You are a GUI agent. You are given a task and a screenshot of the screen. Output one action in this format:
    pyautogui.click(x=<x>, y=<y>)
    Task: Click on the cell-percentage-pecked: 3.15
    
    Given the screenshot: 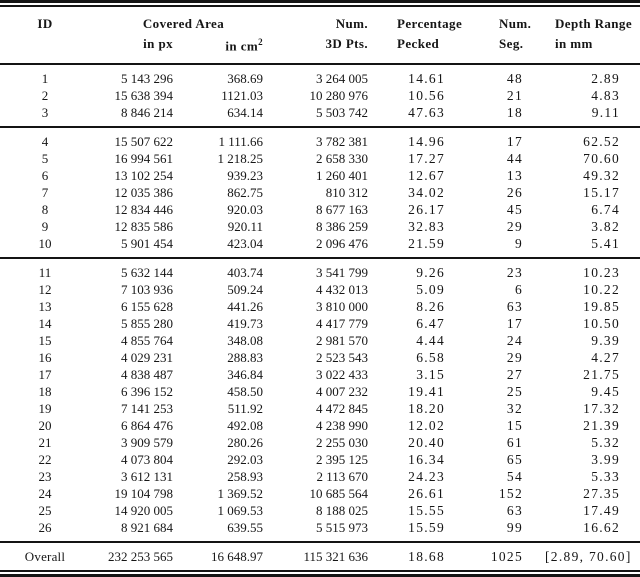 What is the action you would take?
    pyautogui.click(x=431, y=375)
    